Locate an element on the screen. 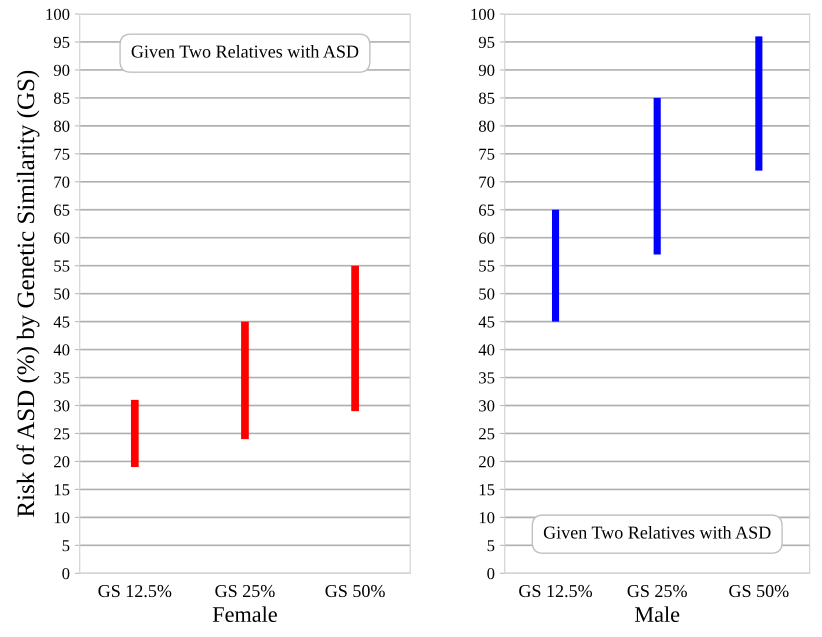  y-axis-title: Risk of ASD (%) by Genetic Similarity (GS) is located at coordinates (28, 293).